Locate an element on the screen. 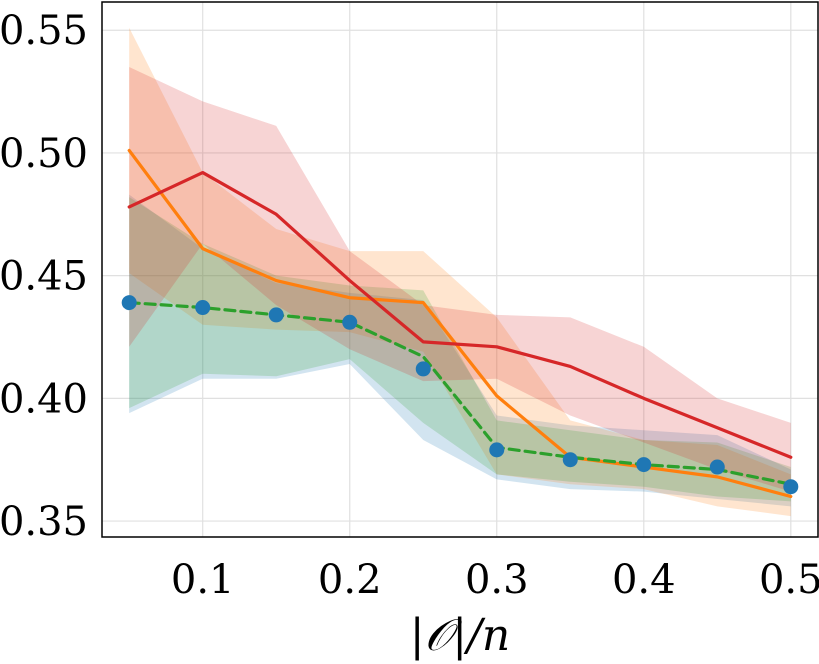 The height and width of the screenshot is (664, 819). x-tick-label: 0.4 is located at coordinates (644, 580).